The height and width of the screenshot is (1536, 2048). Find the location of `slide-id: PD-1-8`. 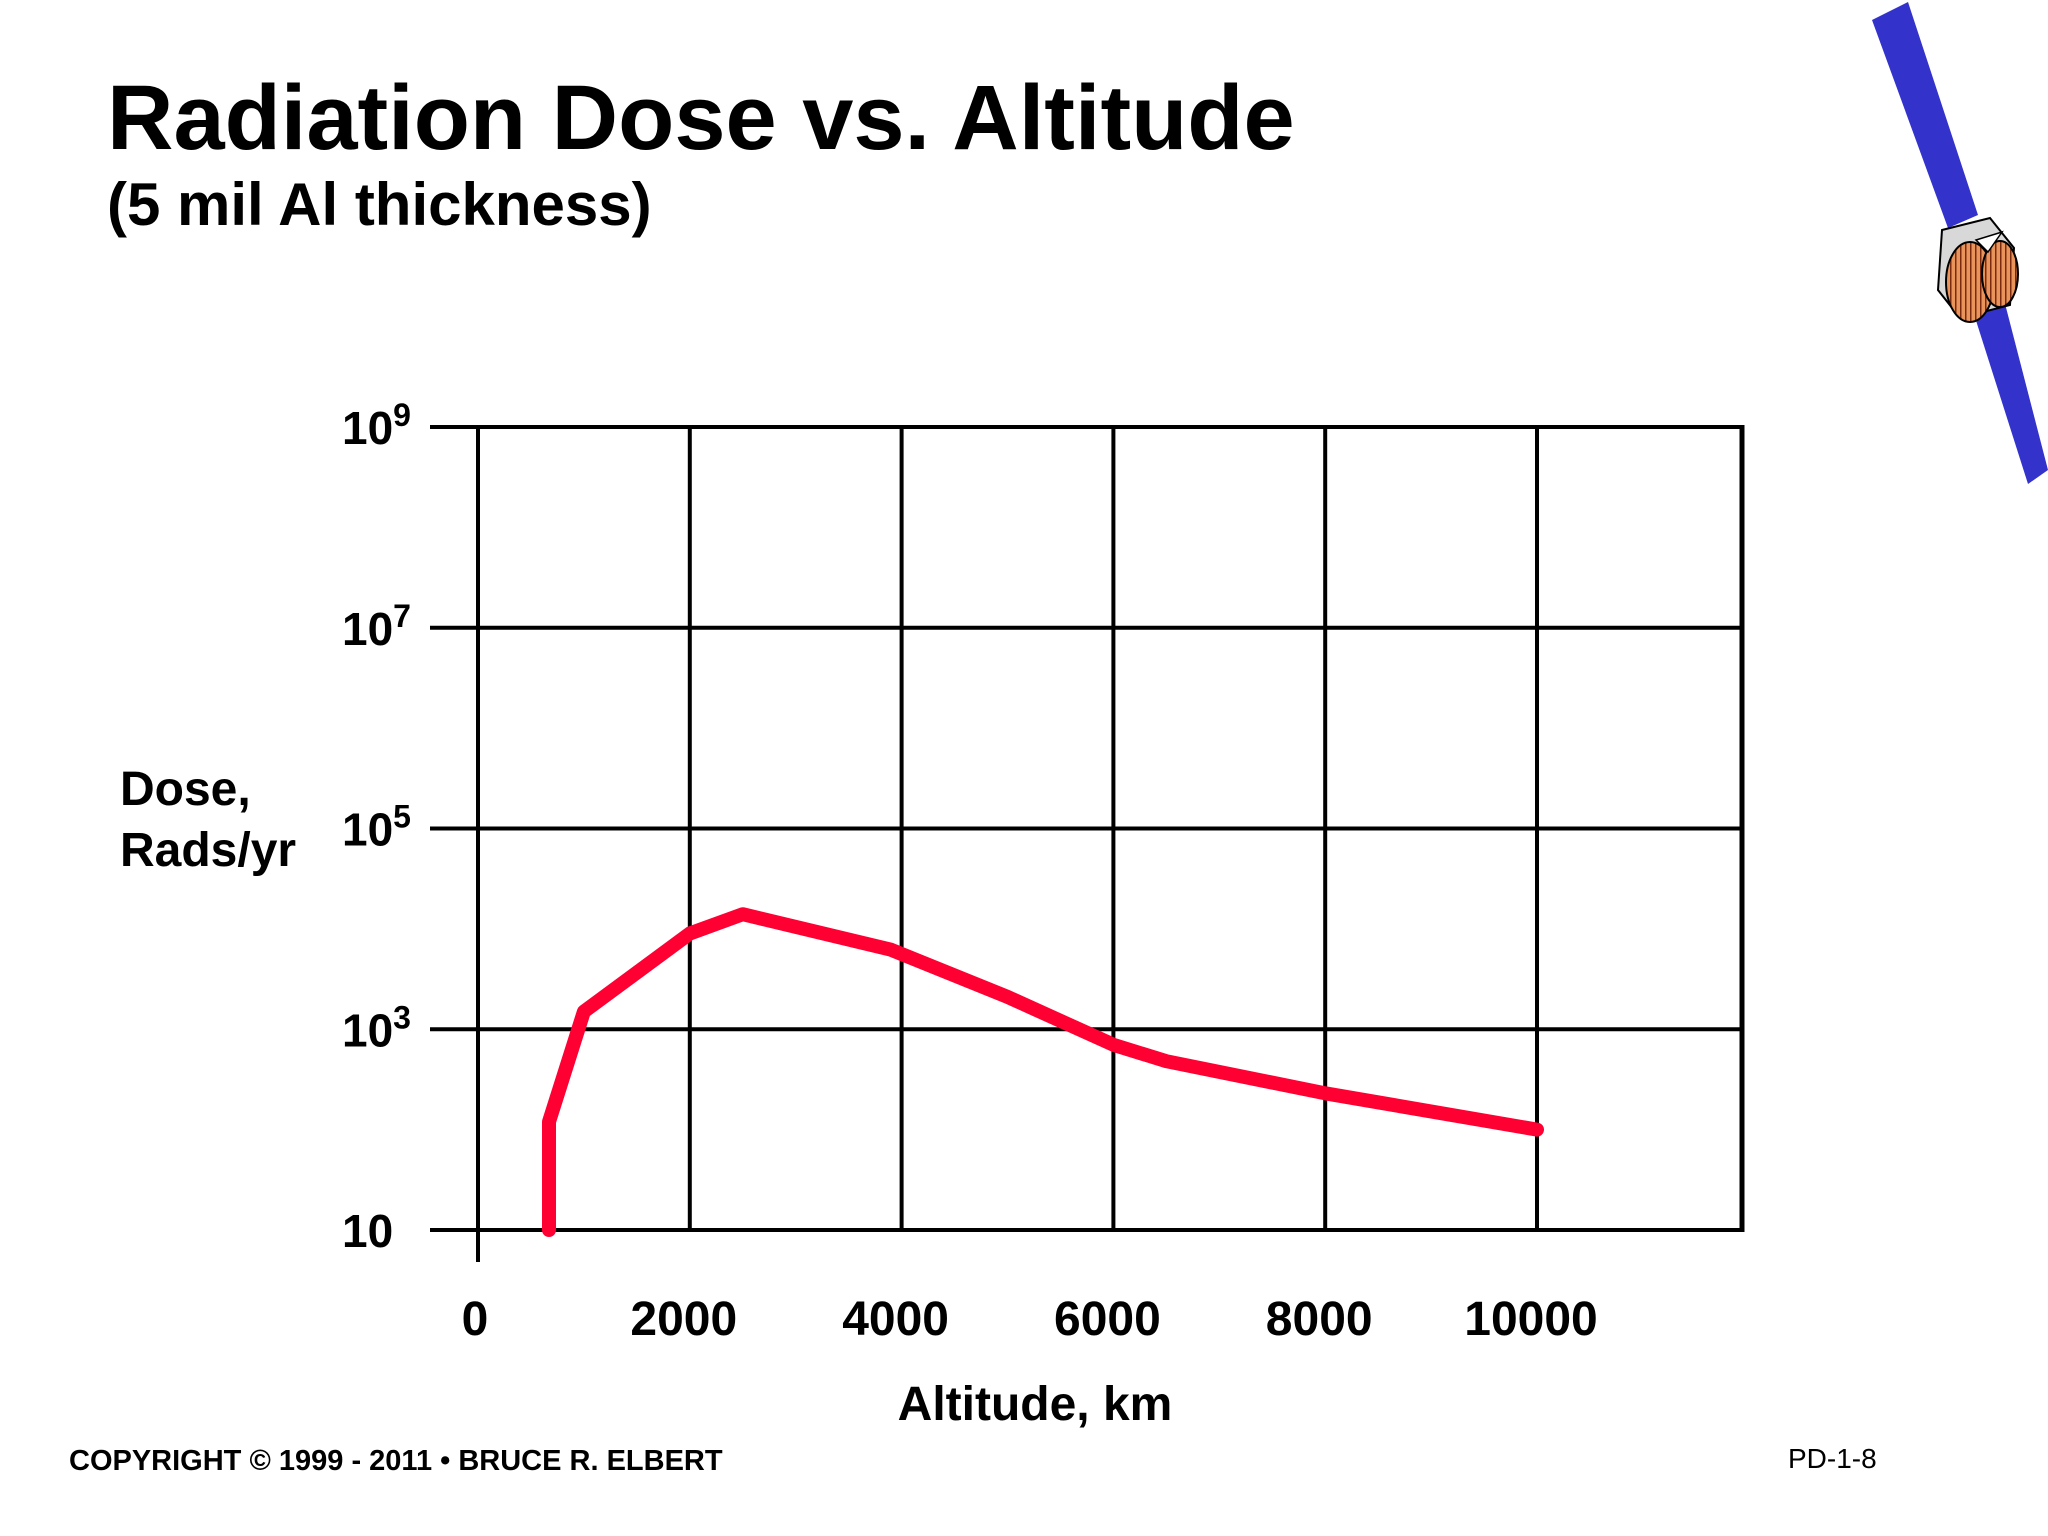

slide-id: PD-1-8 is located at coordinates (1832, 1458).